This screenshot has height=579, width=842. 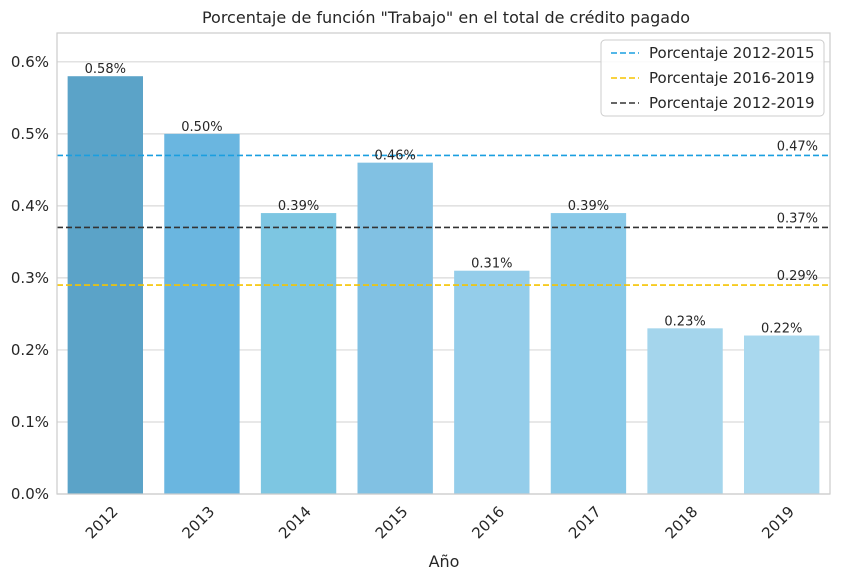 I want to click on y-axis: 0.0% 0.1% 0.2% 0.3% 0.4% 0.5% 0.6%, so click(x=30, y=278).